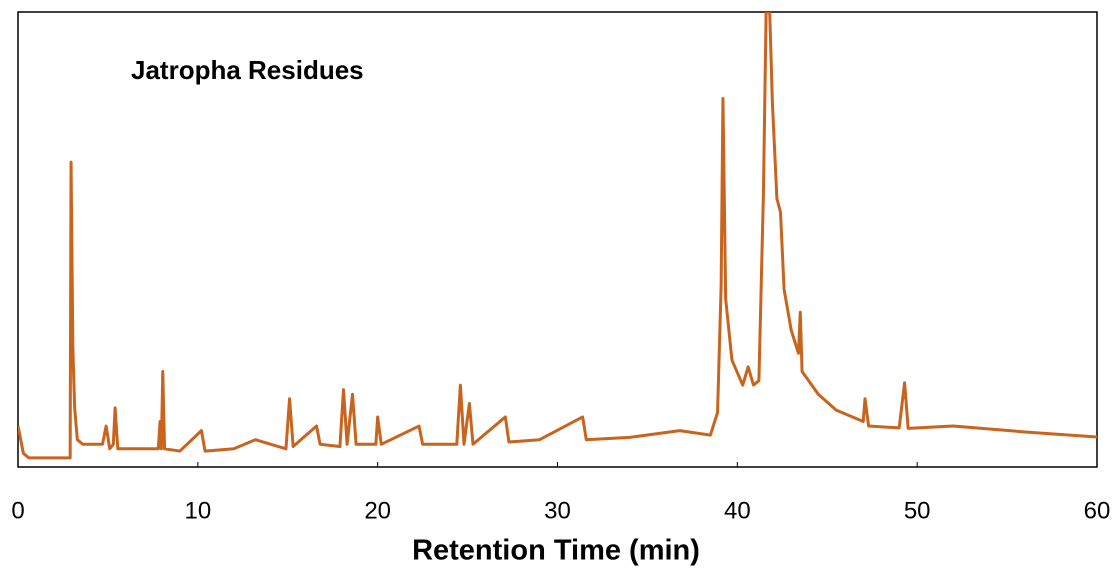  I want to click on x-tick-label: 50, so click(917, 510).